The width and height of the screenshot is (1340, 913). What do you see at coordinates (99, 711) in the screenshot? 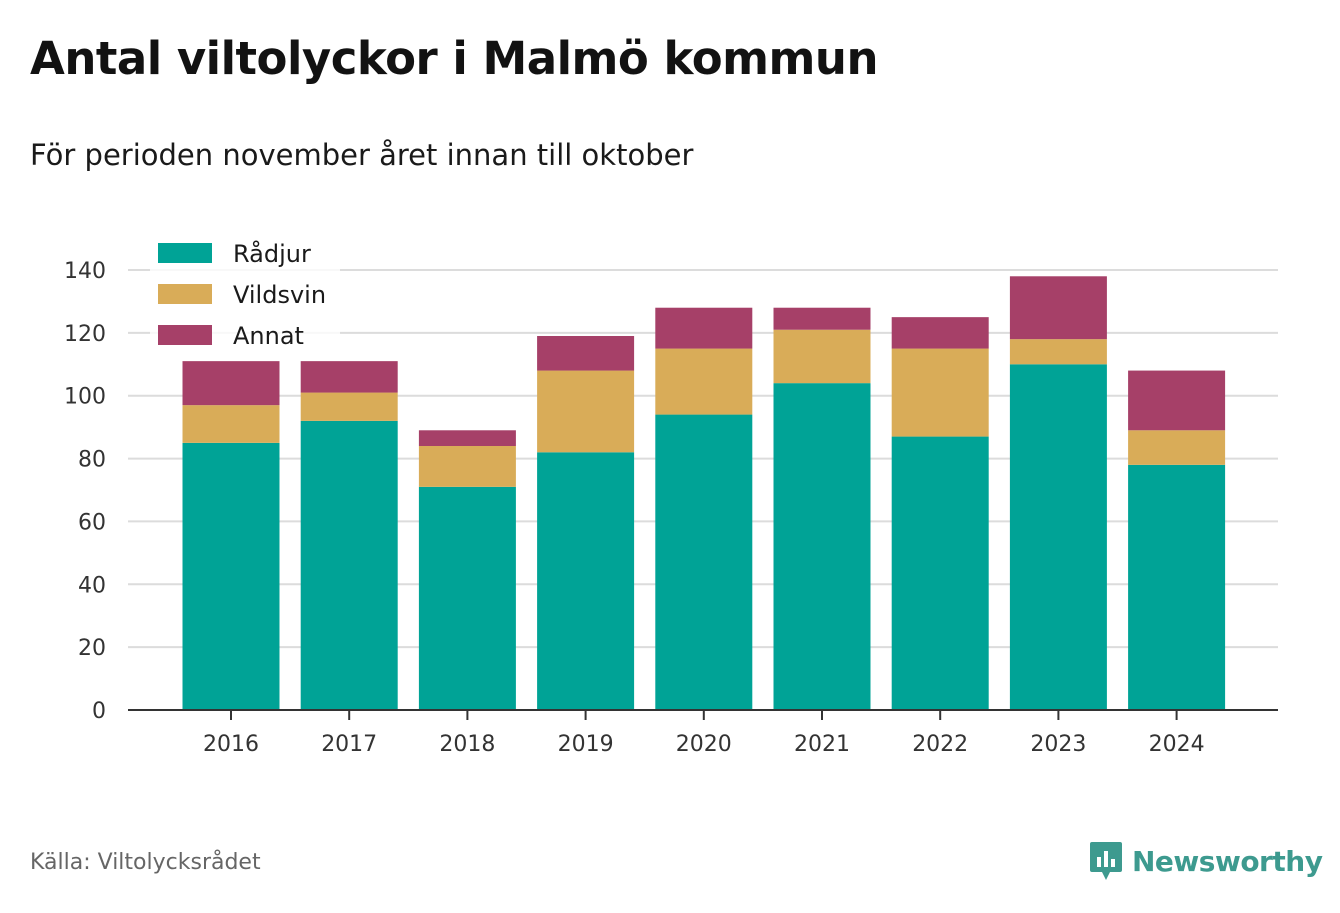
I see `y-tick-label: 0` at bounding box center [99, 711].